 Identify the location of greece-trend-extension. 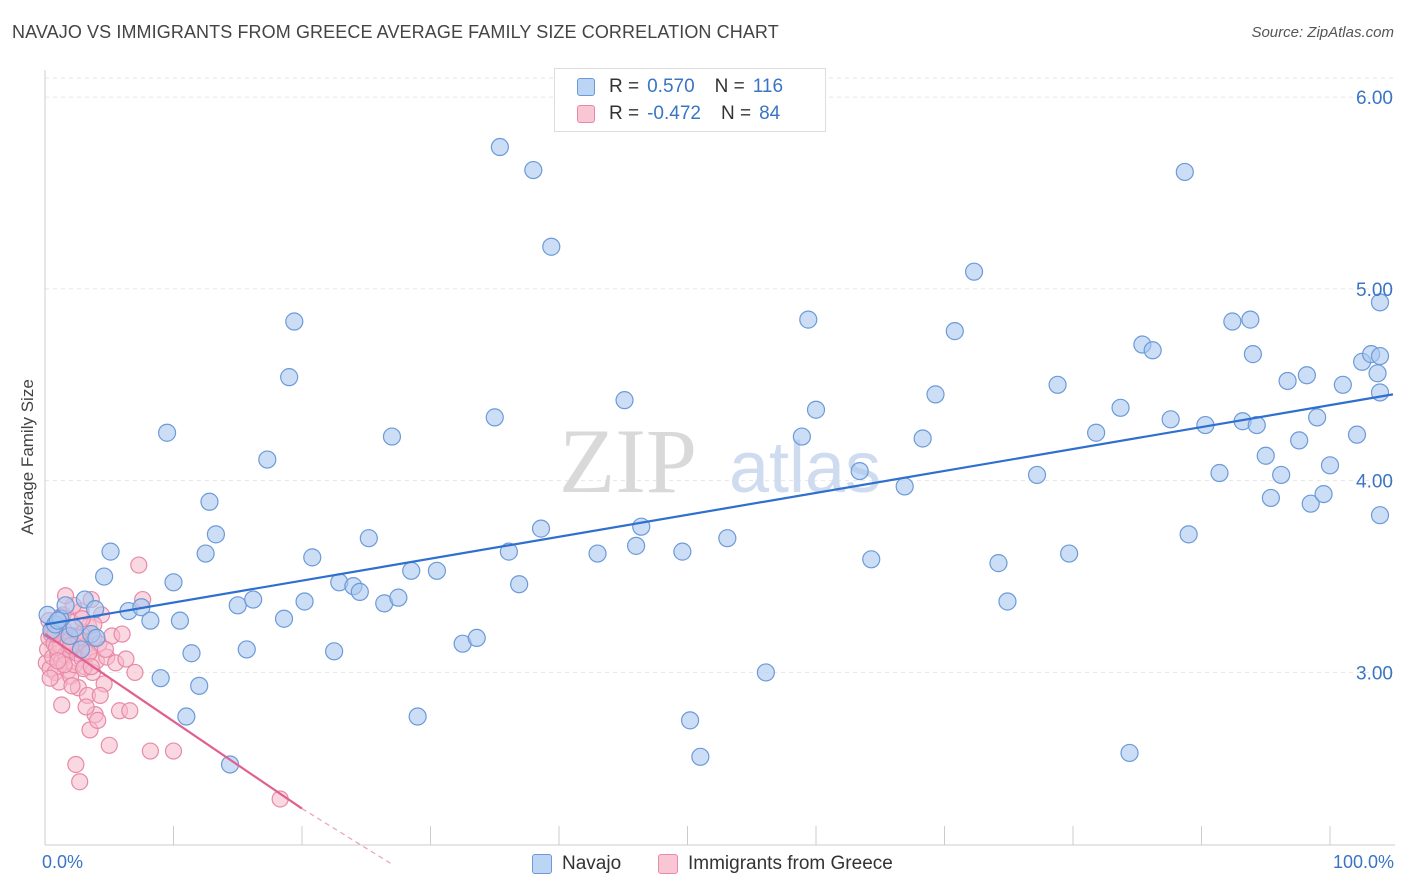
(347, 836).